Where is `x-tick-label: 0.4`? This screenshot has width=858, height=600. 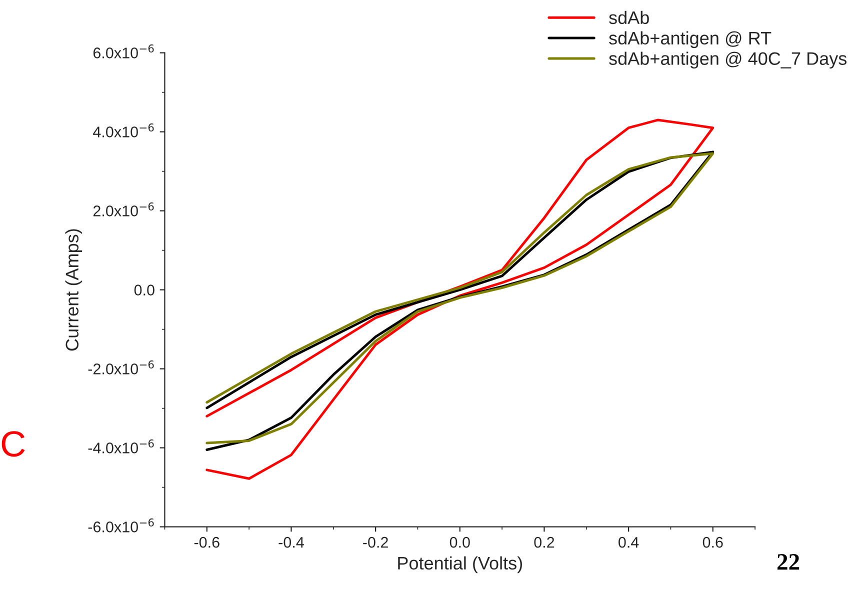
x-tick-label: 0.4 is located at coordinates (628, 542).